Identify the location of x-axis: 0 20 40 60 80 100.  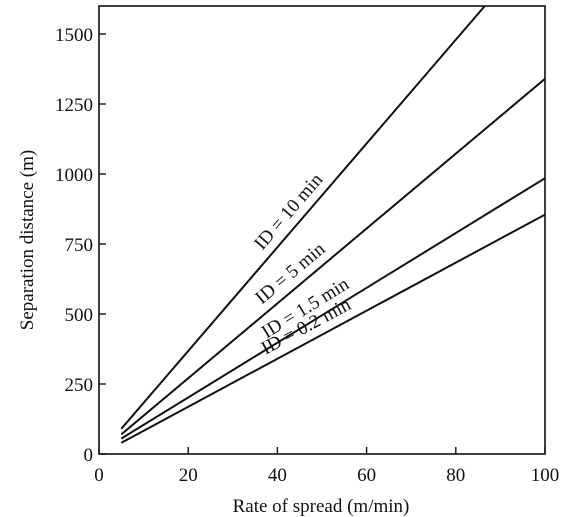
(326, 466).